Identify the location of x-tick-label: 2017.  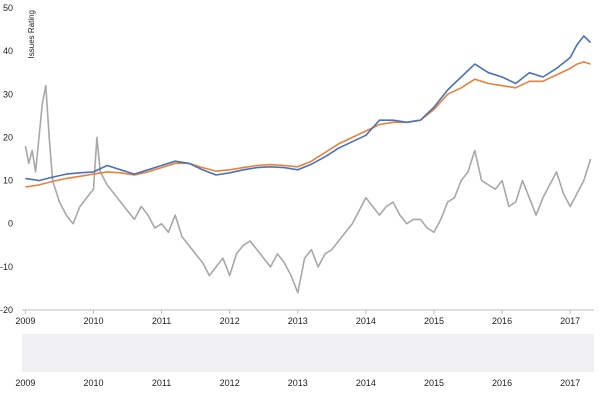
(570, 321).